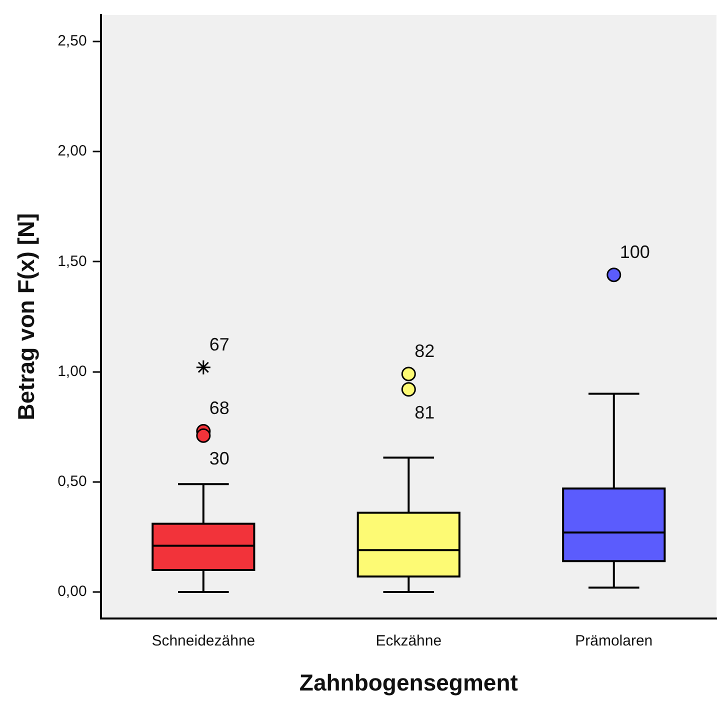 This screenshot has height=712, width=725. I want to click on y-axis-title: Betrag von F(x) [N], so click(26, 316).